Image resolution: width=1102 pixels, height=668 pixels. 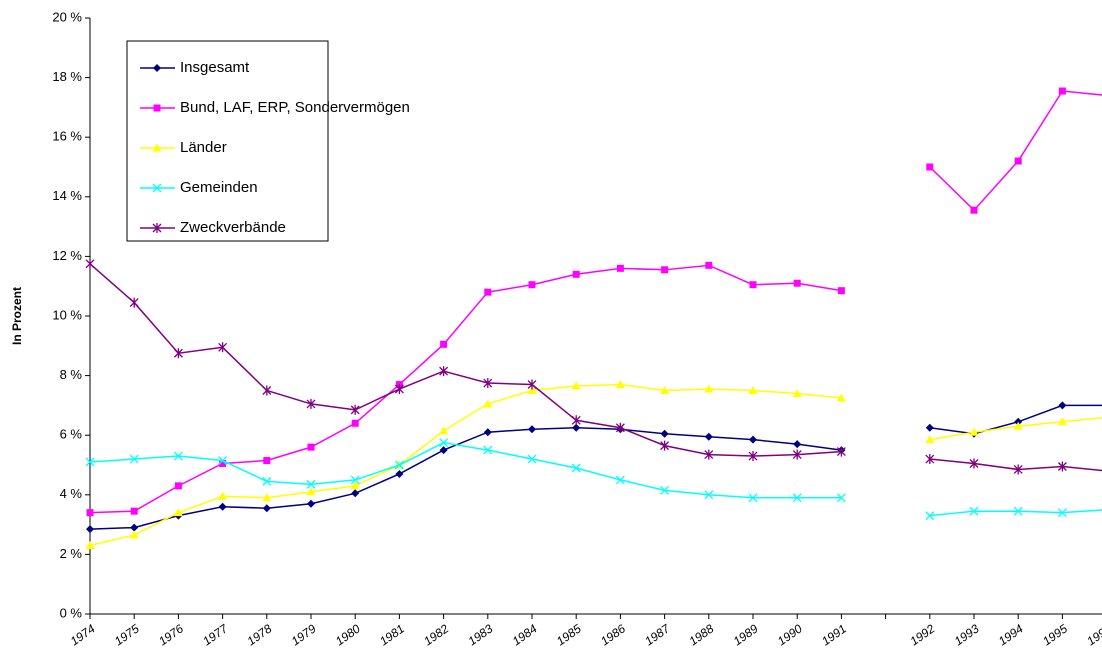 What do you see at coordinates (233, 227) in the screenshot?
I see `legend-label: Zweckverbände` at bounding box center [233, 227].